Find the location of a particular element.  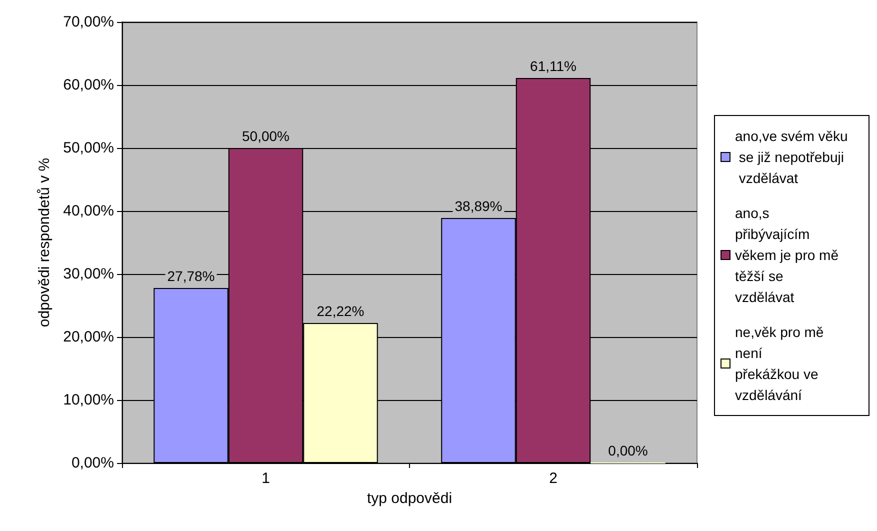

data-label: 0,00% is located at coordinates (628, 450).